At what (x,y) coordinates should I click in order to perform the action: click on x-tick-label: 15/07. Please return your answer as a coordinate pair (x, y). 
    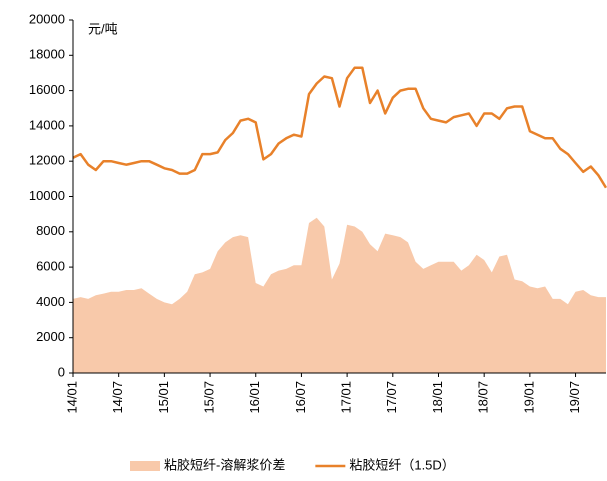
    Looking at the image, I should click on (208, 397).